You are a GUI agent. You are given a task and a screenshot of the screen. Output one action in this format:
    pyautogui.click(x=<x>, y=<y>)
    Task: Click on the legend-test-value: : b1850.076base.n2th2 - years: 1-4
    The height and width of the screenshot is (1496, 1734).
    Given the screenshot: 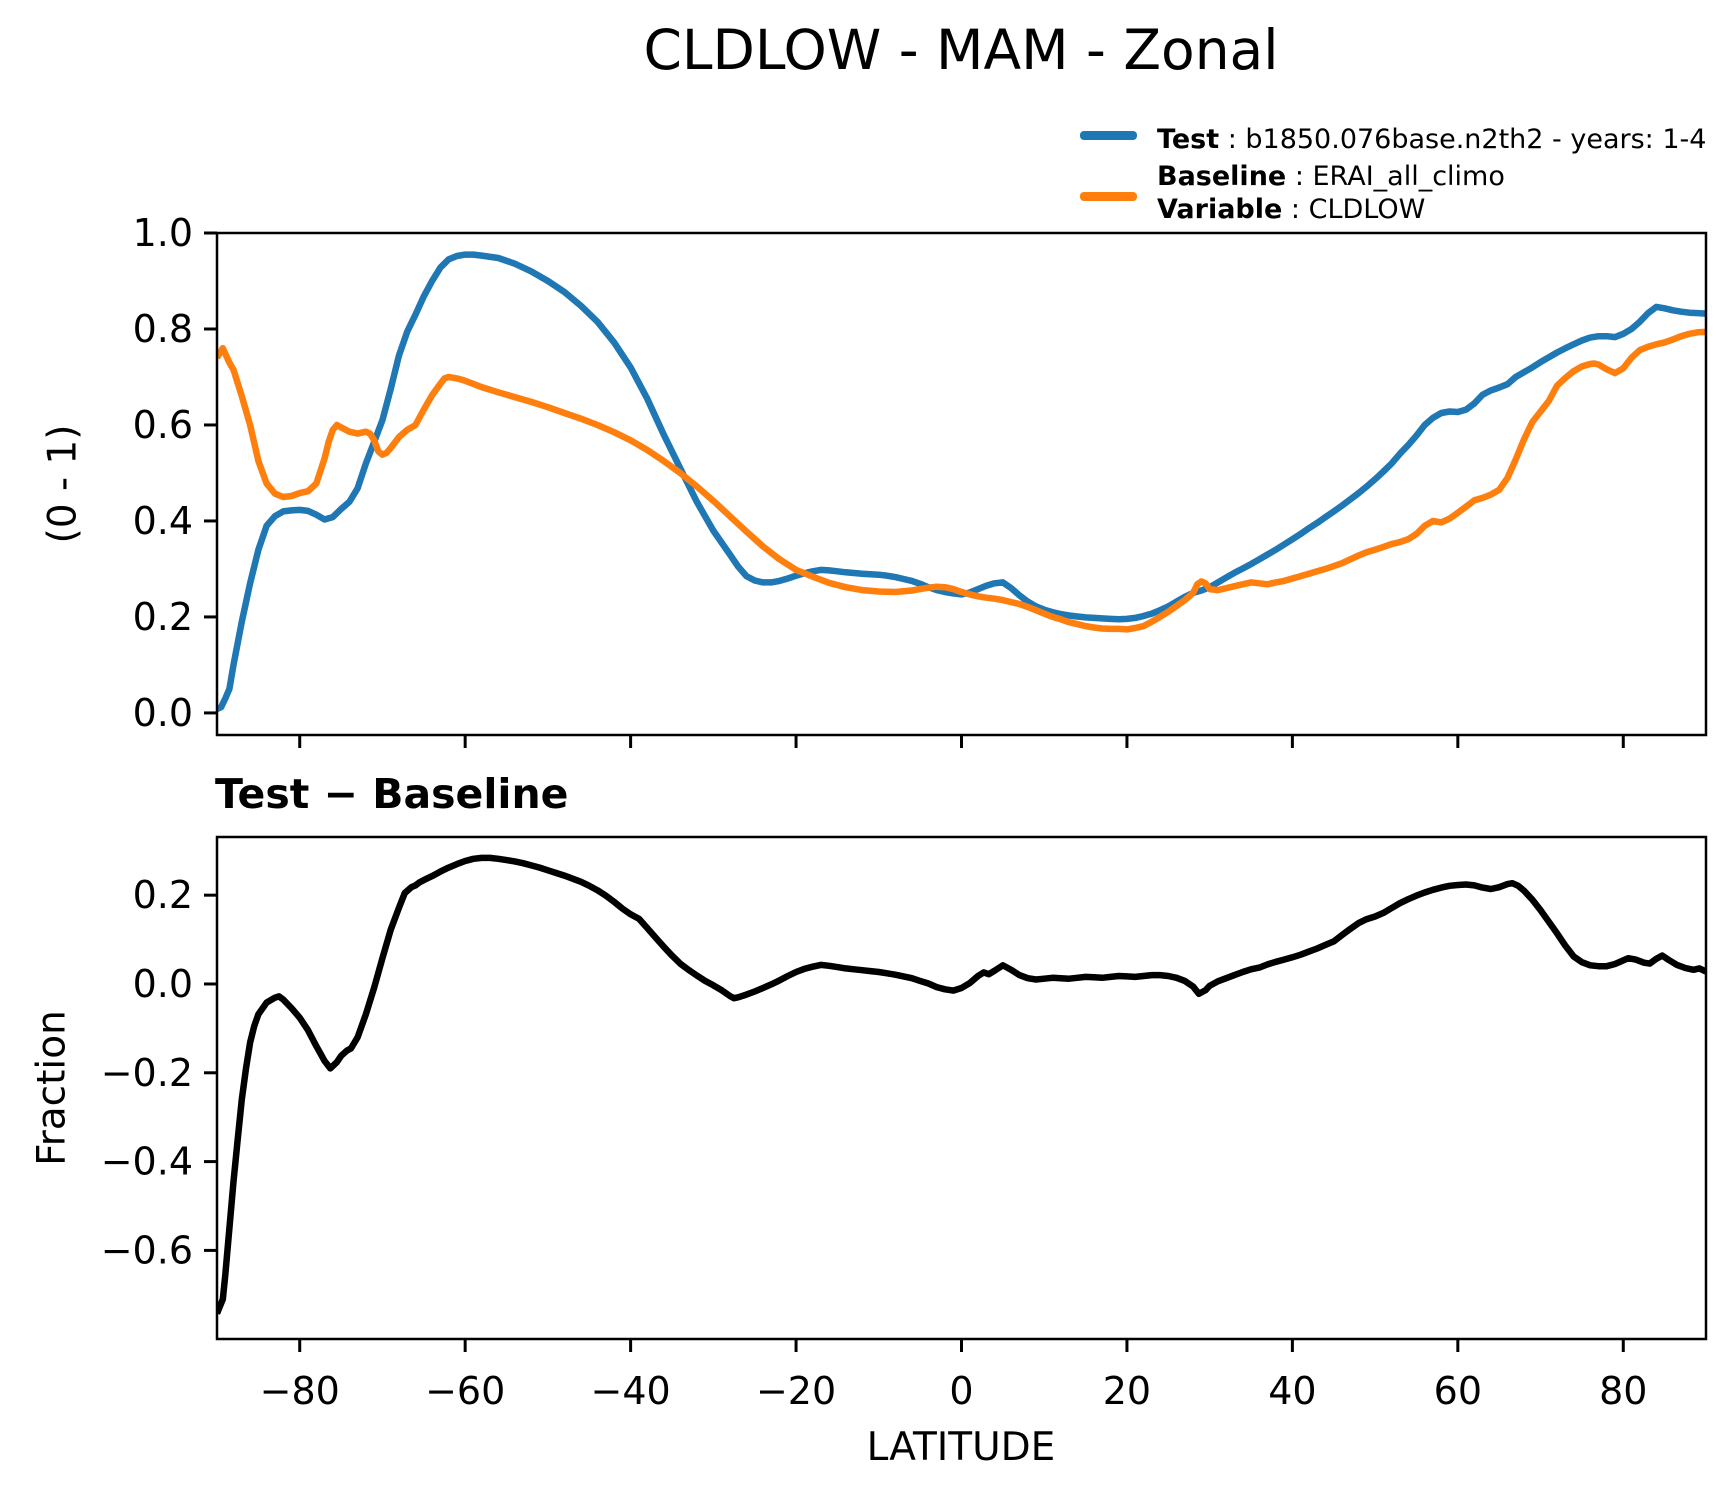 What is the action you would take?
    pyautogui.click(x=1463, y=139)
    